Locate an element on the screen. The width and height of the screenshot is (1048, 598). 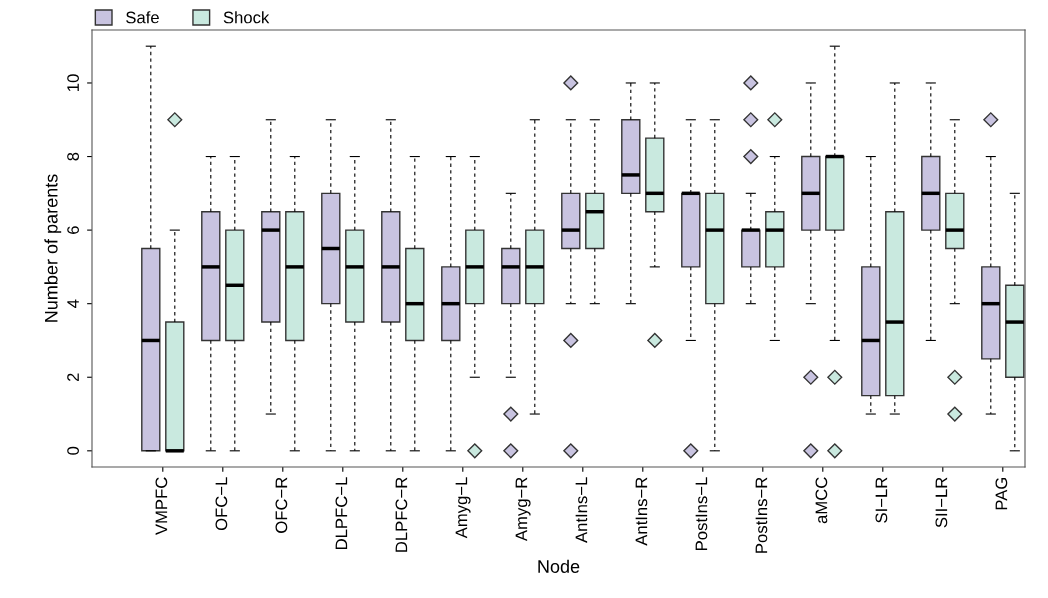
x-tick-label: SI−LR is located at coordinates (881, 500).